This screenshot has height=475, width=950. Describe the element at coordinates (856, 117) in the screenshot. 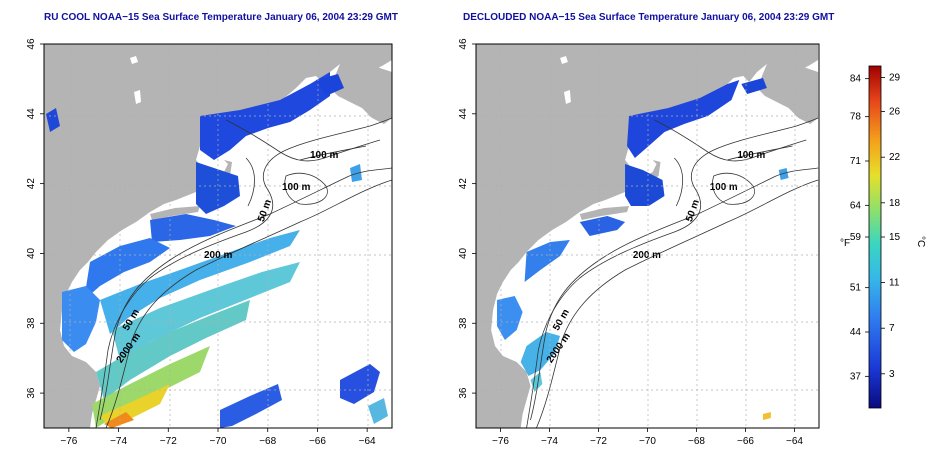

I see `colorbar-f-tick-label: 78` at that location.